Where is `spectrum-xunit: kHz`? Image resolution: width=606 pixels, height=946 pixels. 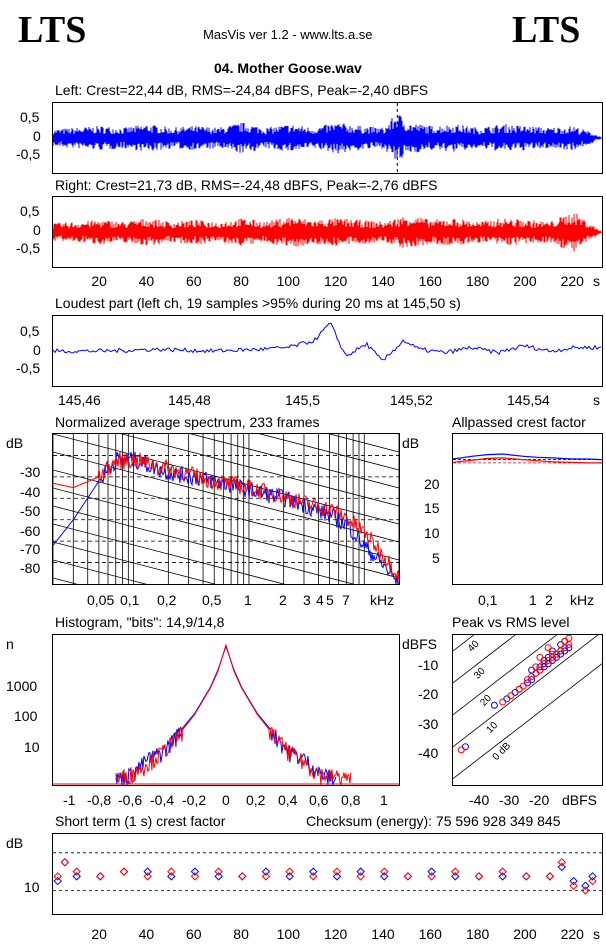 spectrum-xunit: kHz is located at coordinates (382, 600).